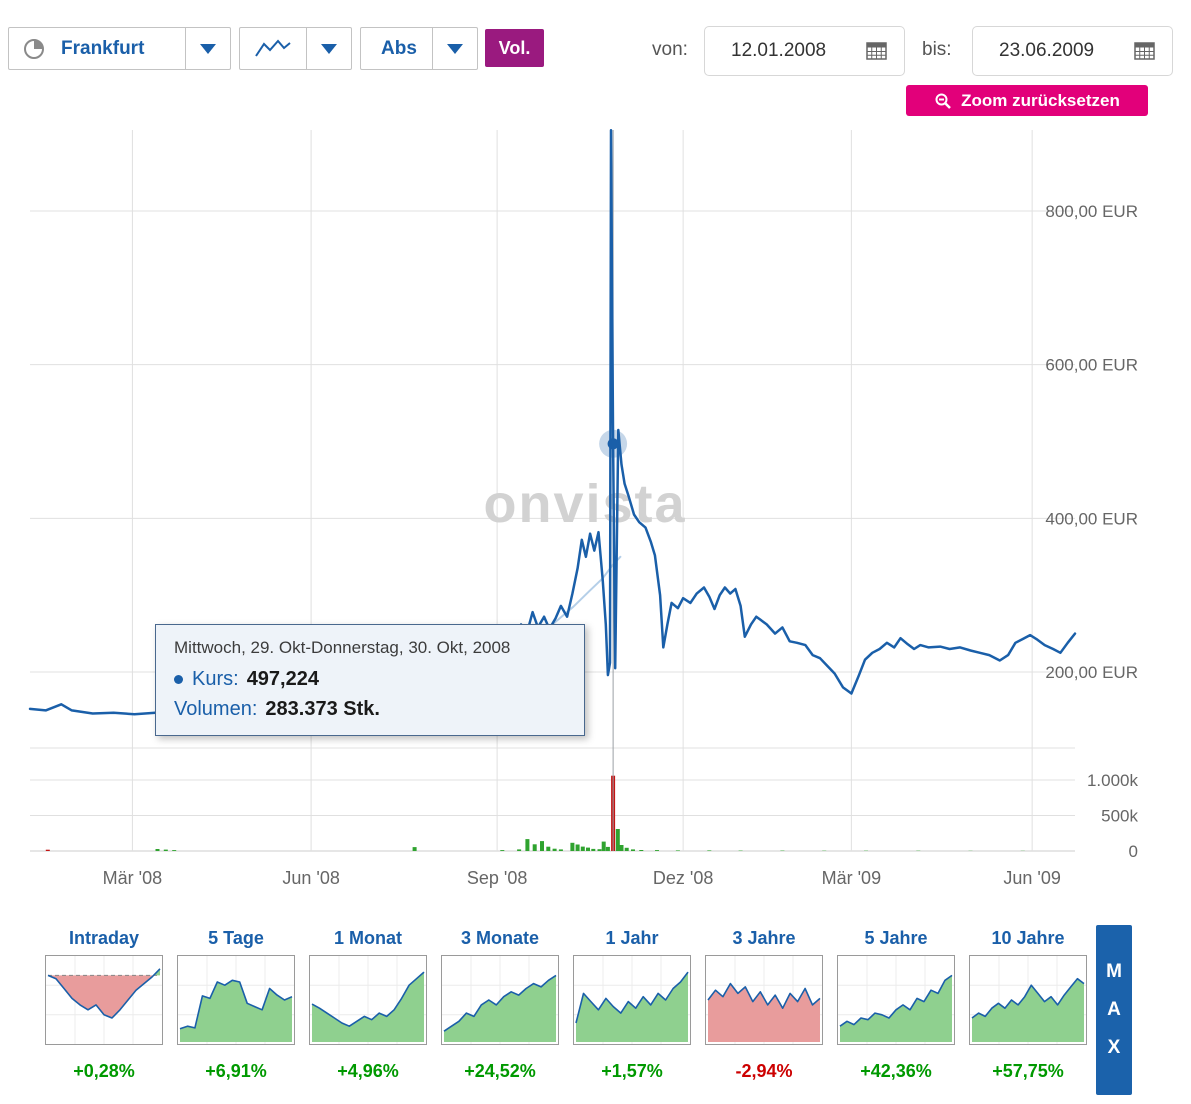  Describe the element at coordinates (514, 48) in the screenshot. I see `volume-toggle-button: Vol.` at that location.